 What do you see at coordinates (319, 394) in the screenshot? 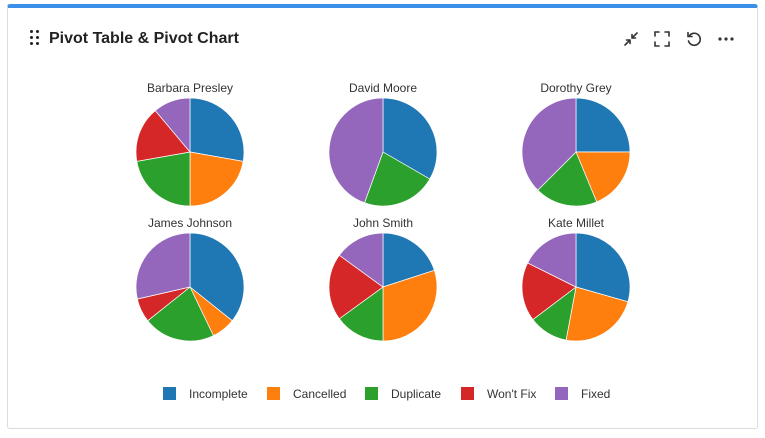
I see `legend-label: Cancelled` at bounding box center [319, 394].